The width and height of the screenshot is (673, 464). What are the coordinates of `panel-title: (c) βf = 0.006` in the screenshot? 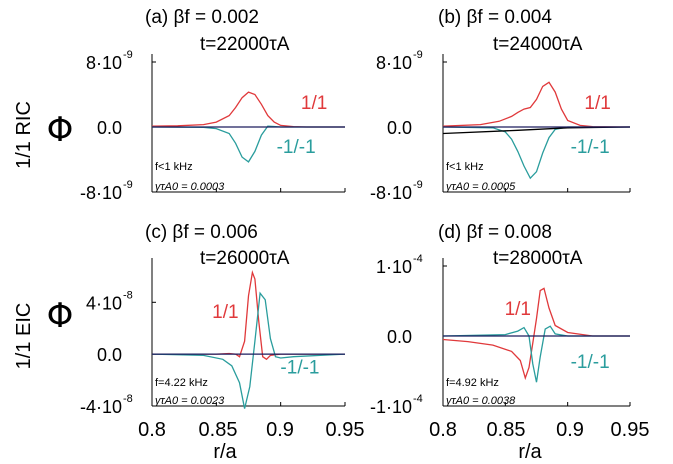 It's located at (201, 232).